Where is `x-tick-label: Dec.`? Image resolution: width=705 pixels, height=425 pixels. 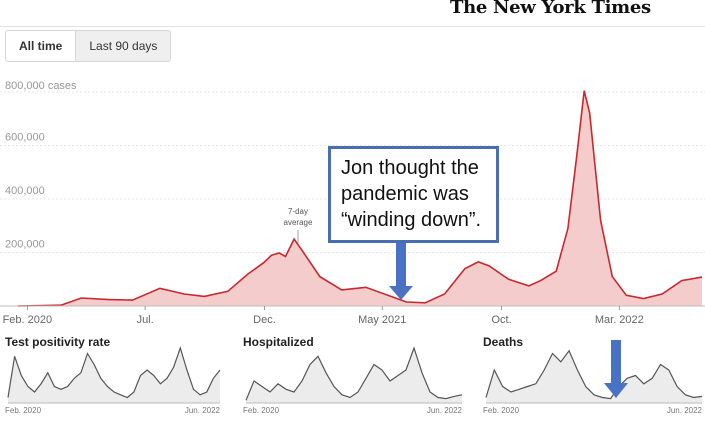
x-tick-label: Dec. is located at coordinates (264, 320).